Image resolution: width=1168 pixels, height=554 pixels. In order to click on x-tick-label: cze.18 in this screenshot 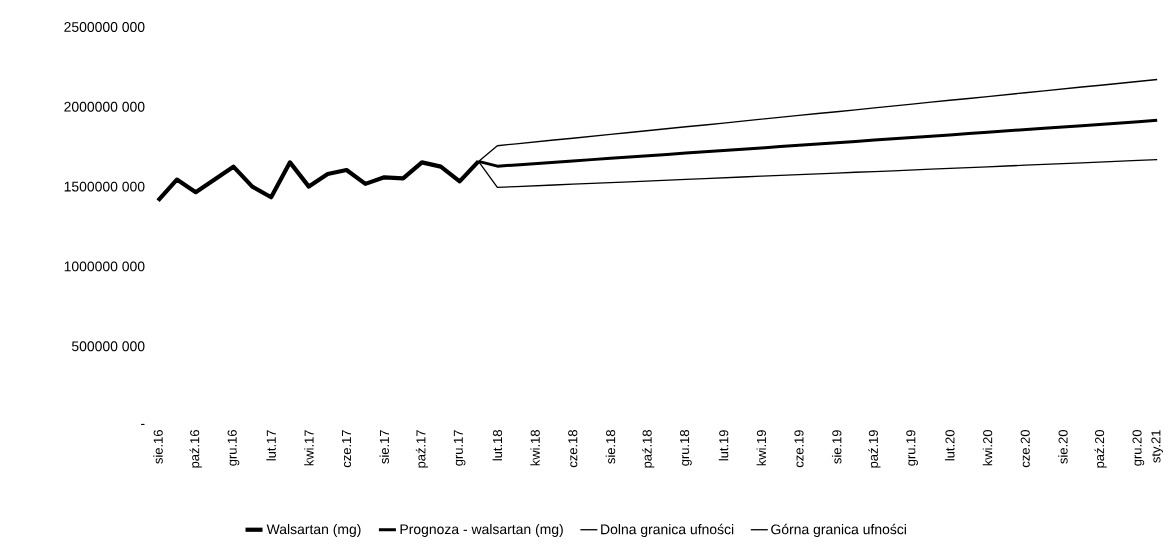, I will do `click(573, 449)`.